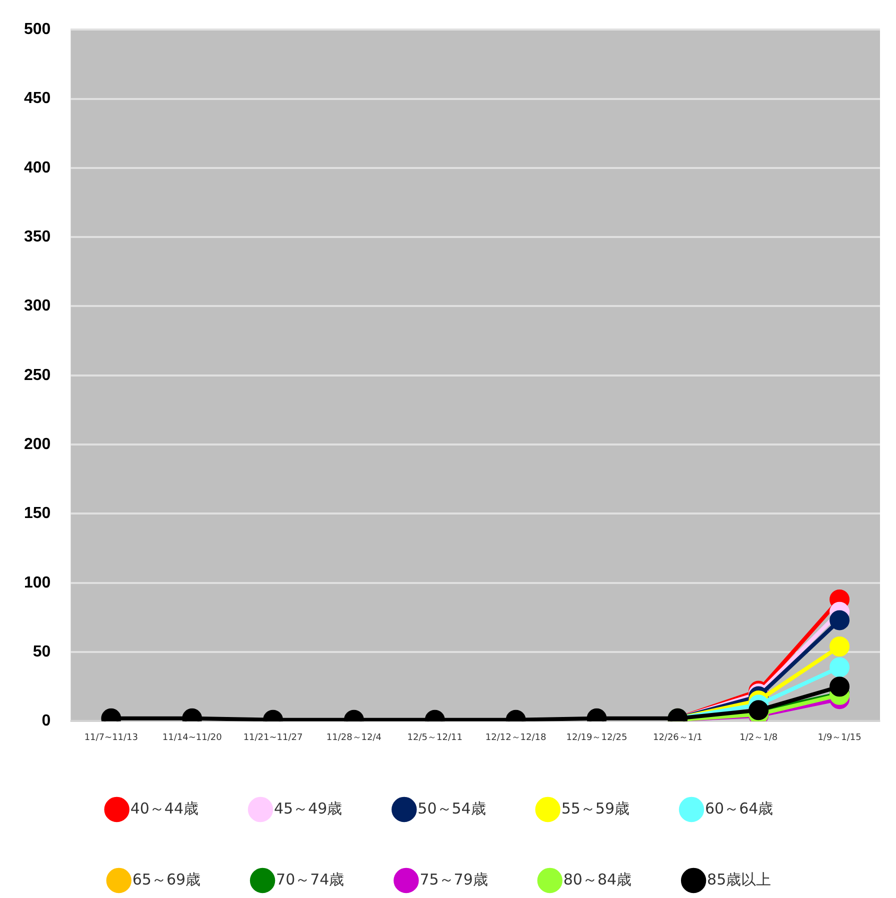 The height and width of the screenshot is (898, 896). I want to click on y-tick-label: 0, so click(46, 721).